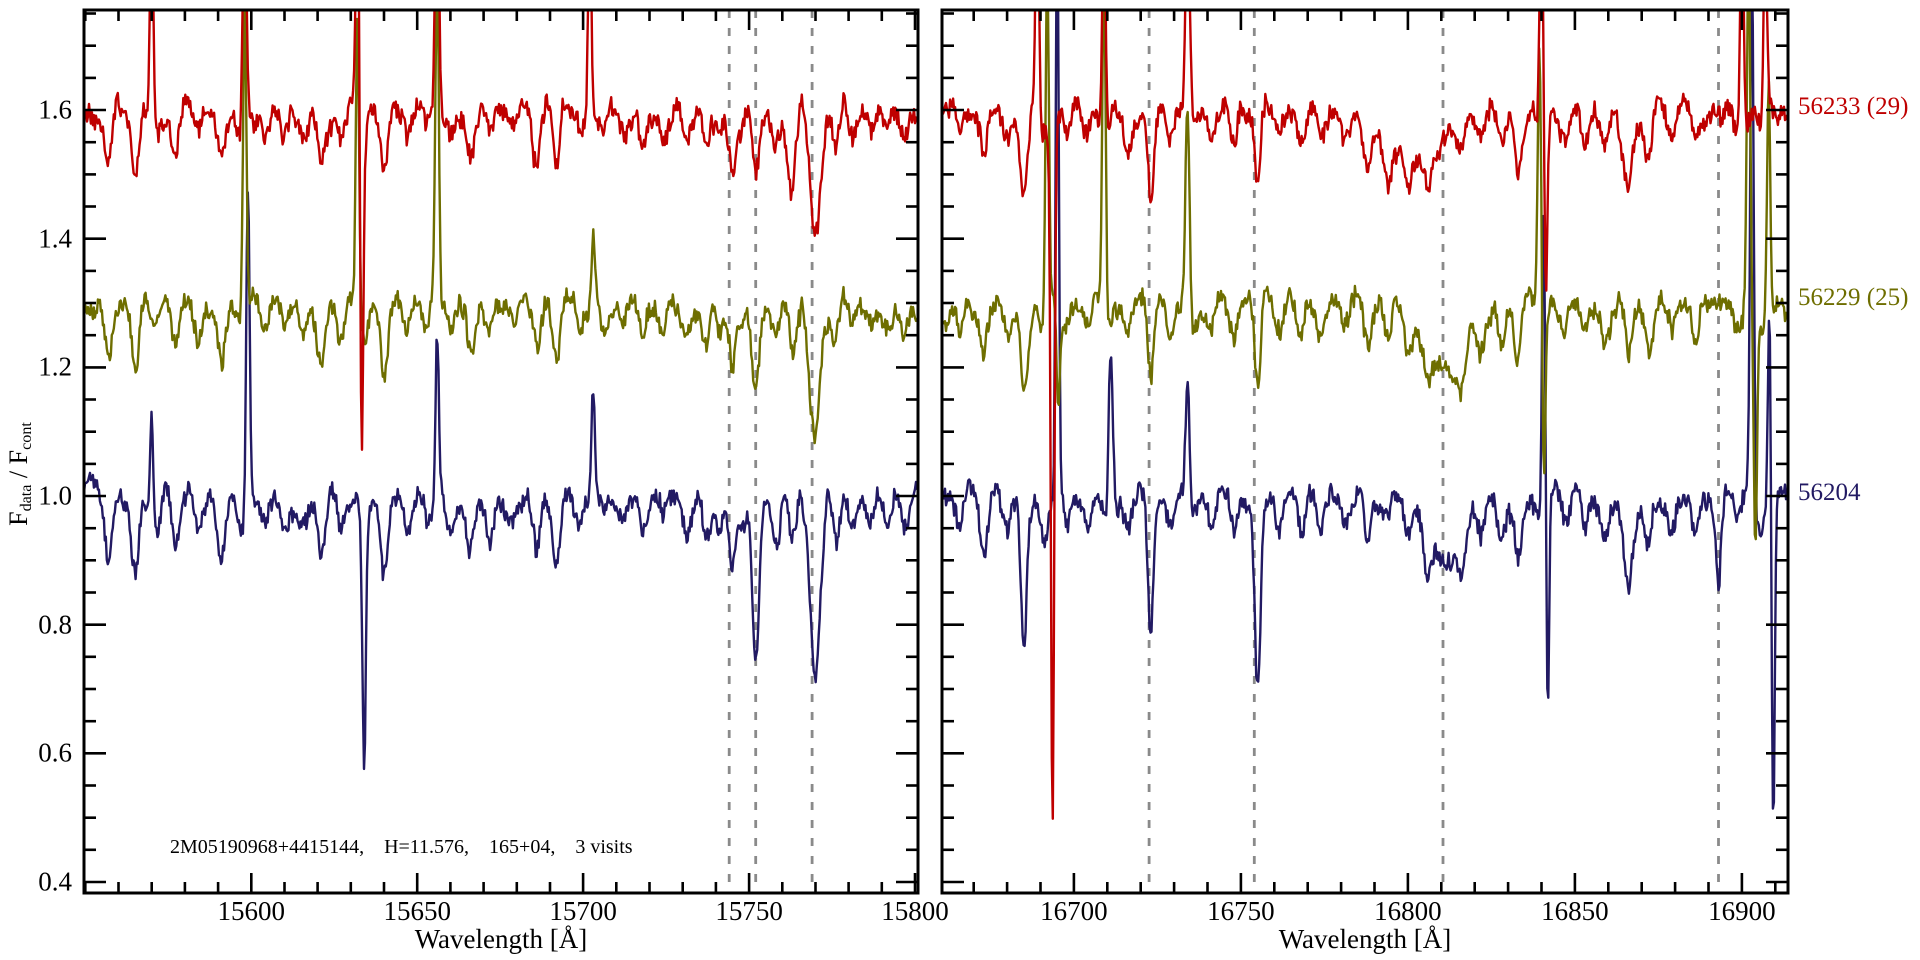  What do you see at coordinates (1829, 492) in the screenshot?
I see `series-label-56204: 56204` at bounding box center [1829, 492].